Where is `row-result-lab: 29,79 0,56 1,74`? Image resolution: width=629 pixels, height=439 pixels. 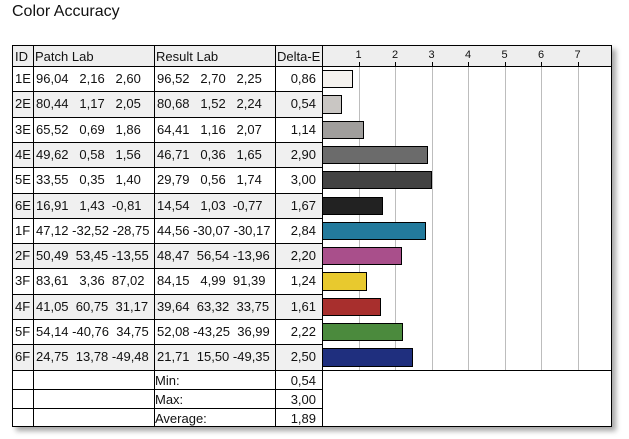 row-result-lab: 29,79 0,56 1,74 is located at coordinates (209, 180).